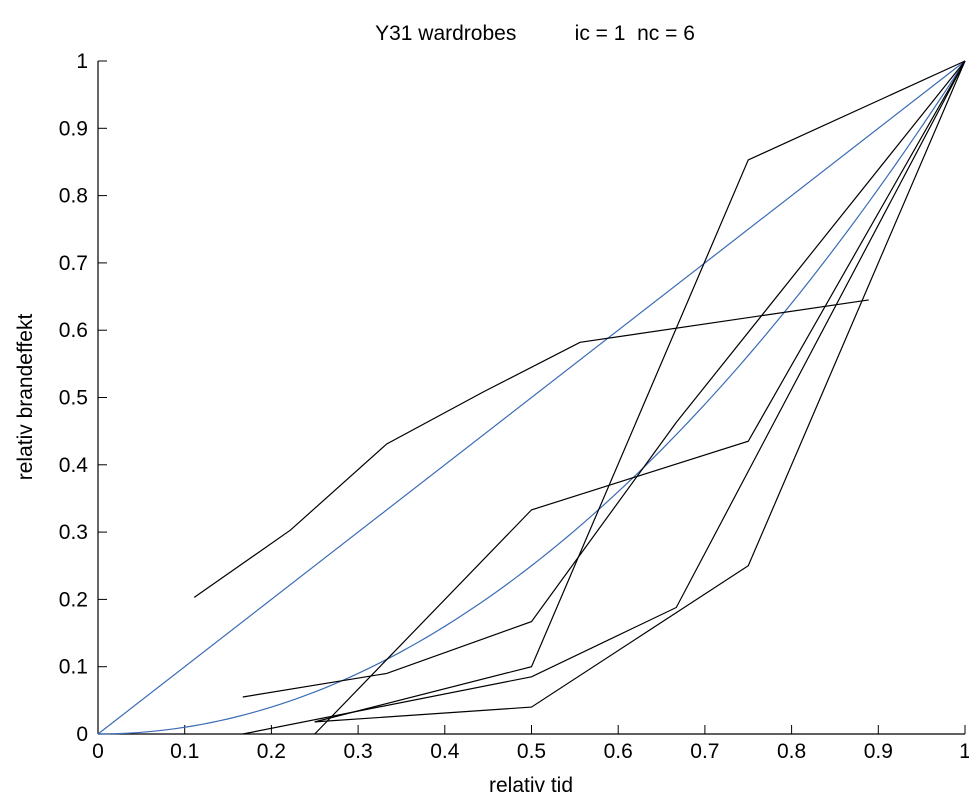 This screenshot has width=969, height=798. I want to click on x-tick-label: 0.6, so click(618, 751).